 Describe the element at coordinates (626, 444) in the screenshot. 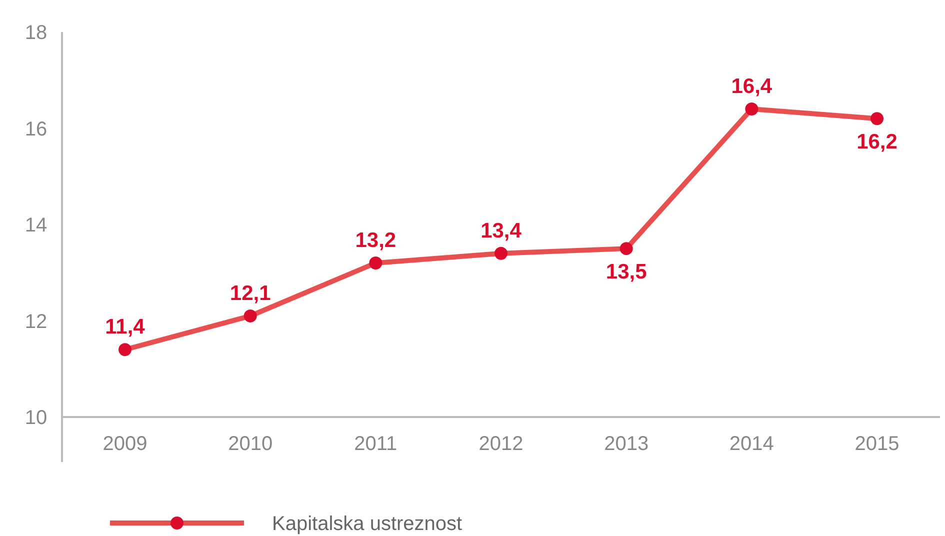

I see `x-tick-label: 2013` at that location.